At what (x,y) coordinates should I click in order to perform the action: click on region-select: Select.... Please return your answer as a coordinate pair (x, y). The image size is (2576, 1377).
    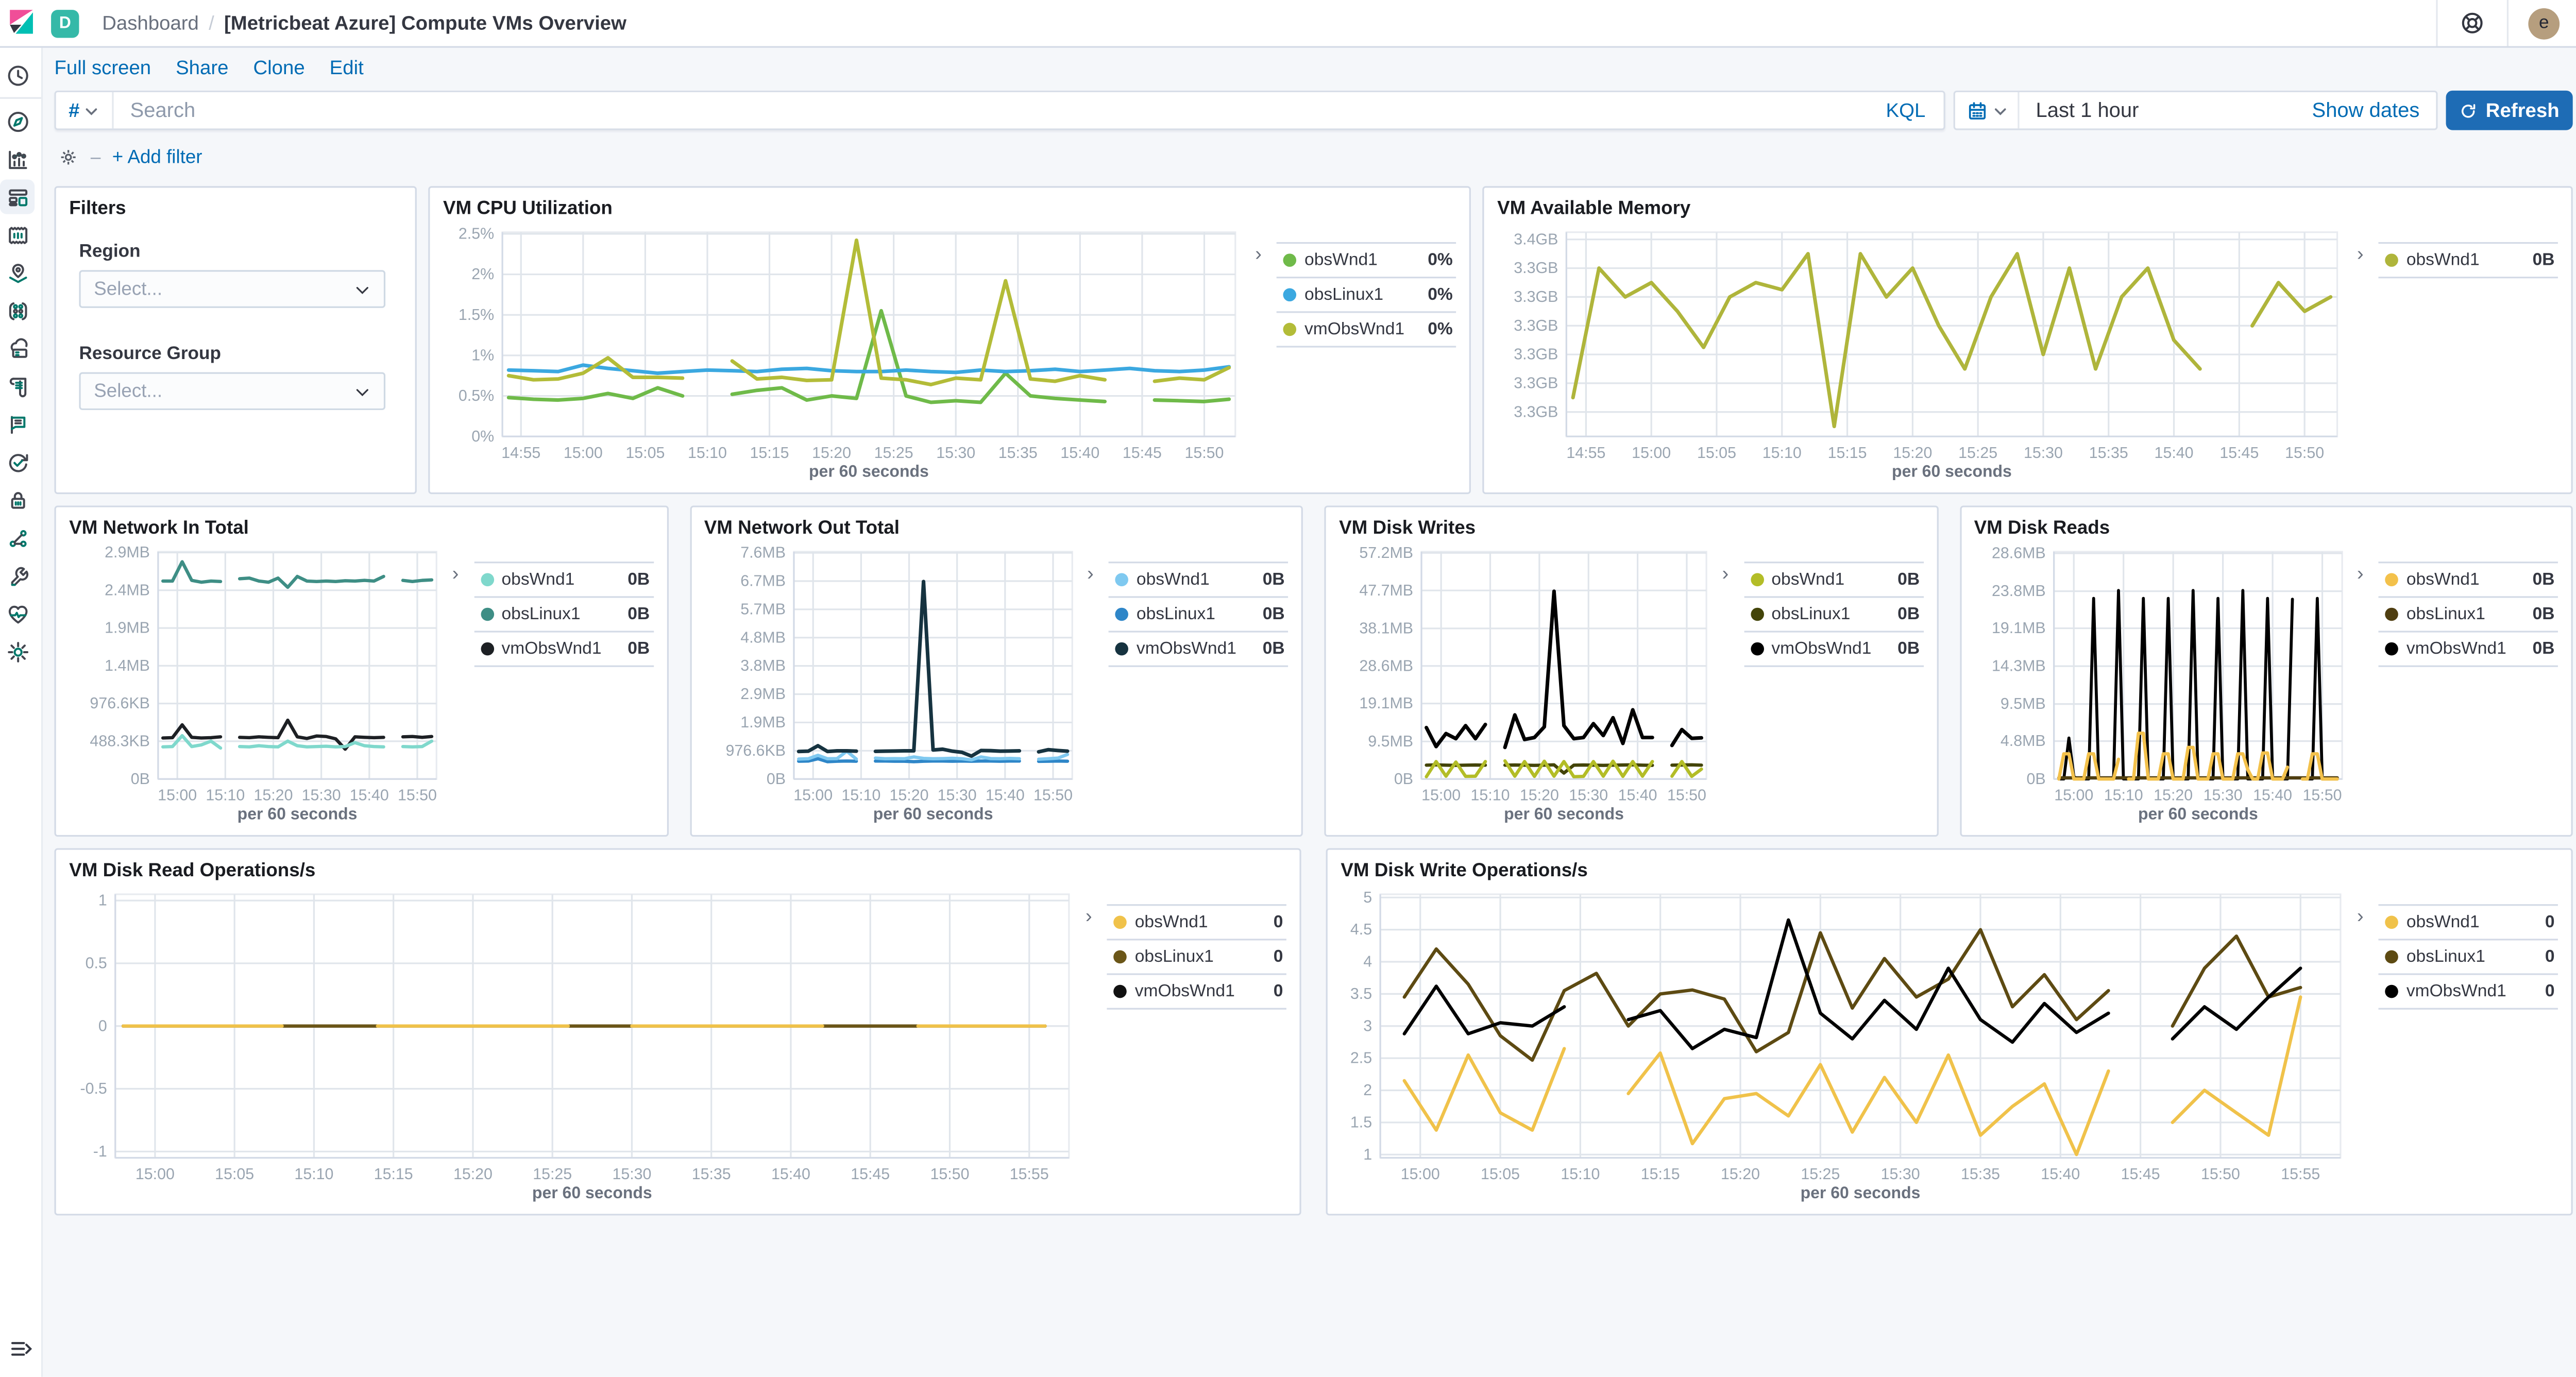
    Looking at the image, I should click on (232, 289).